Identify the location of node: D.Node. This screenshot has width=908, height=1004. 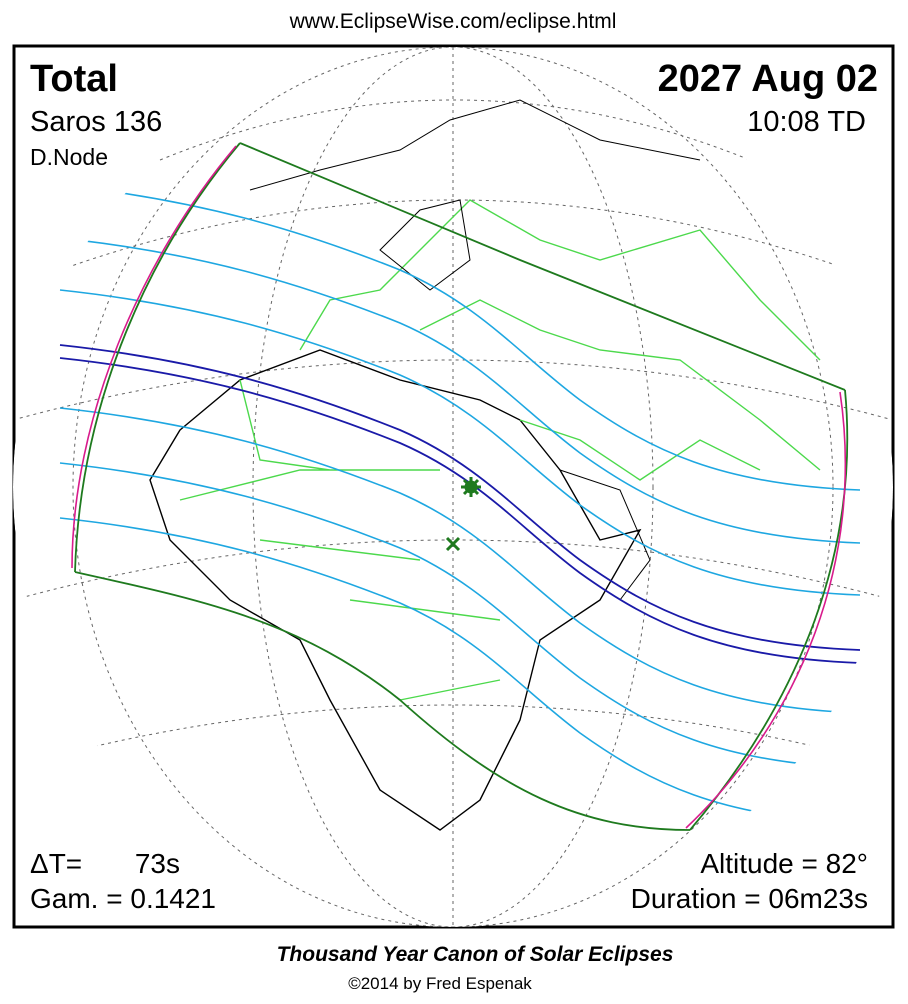
(69, 157).